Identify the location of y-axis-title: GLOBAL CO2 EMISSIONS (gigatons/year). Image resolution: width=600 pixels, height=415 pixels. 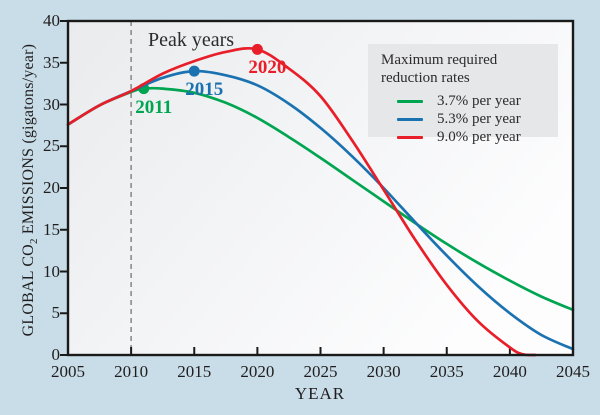
(30, 190).